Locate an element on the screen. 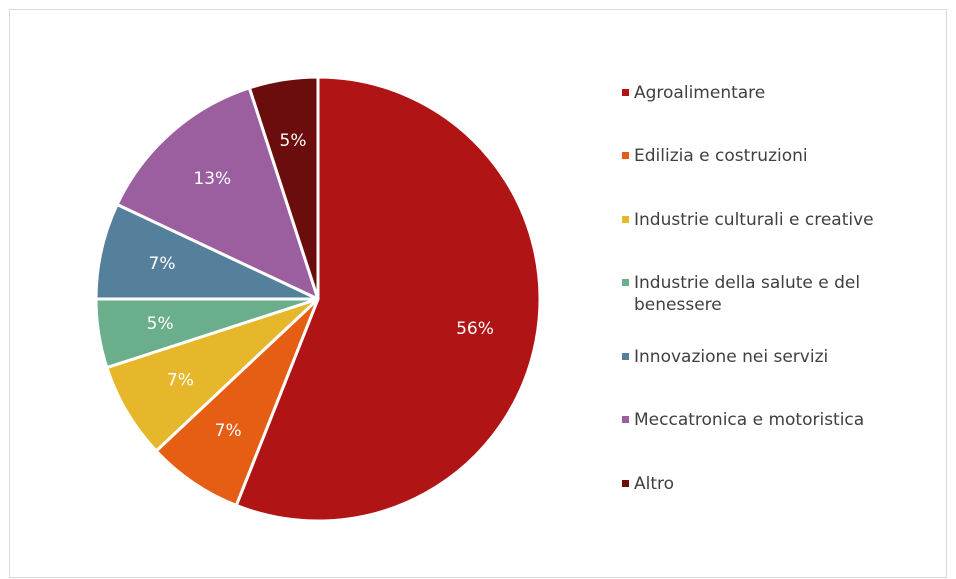  legend-item: Industrie della salute e del benessere is located at coordinates (787, 294).